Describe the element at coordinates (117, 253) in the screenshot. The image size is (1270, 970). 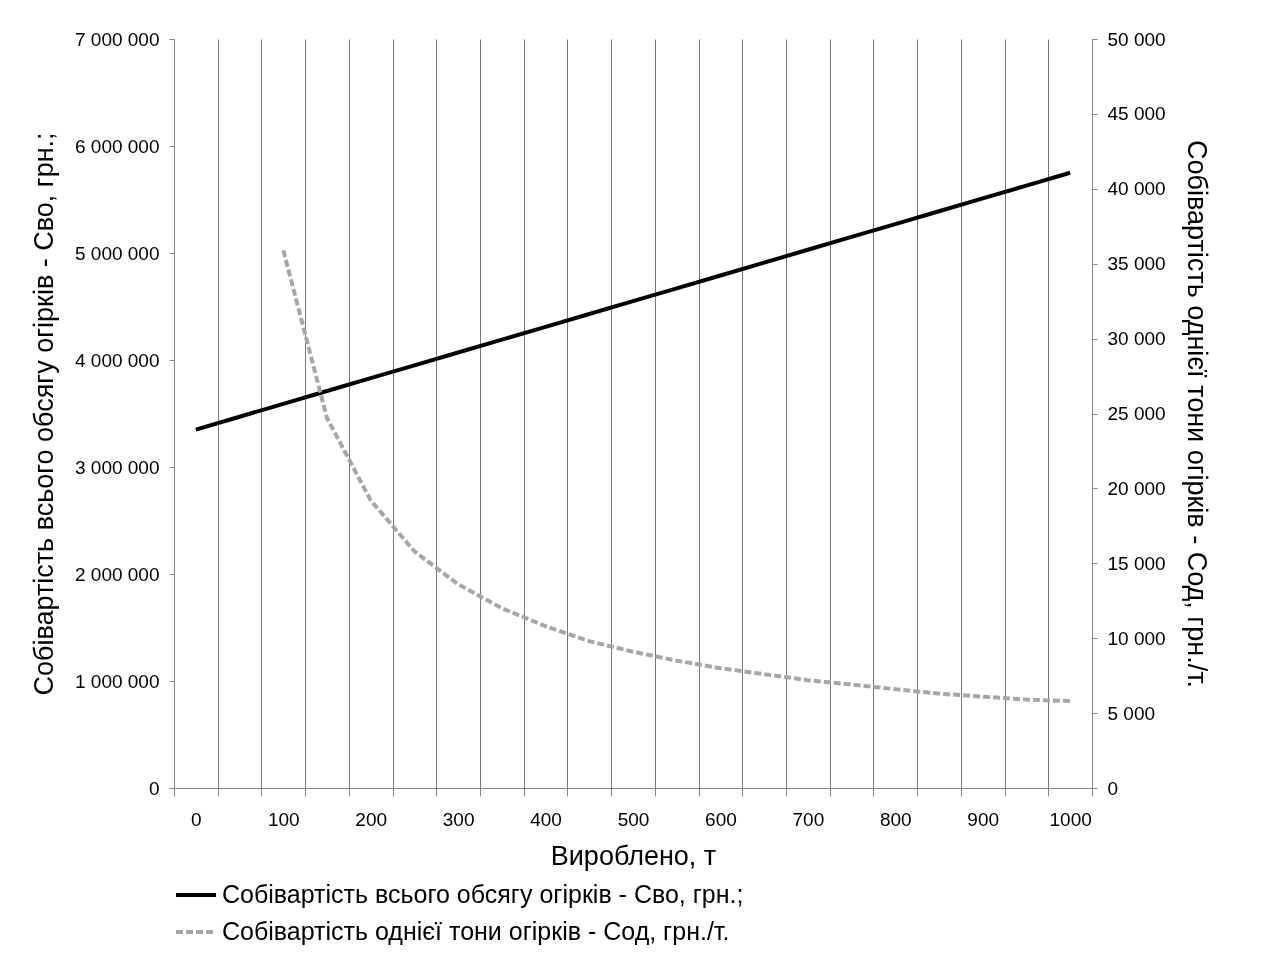
I see `y-tick-label: 5 000 000` at that location.